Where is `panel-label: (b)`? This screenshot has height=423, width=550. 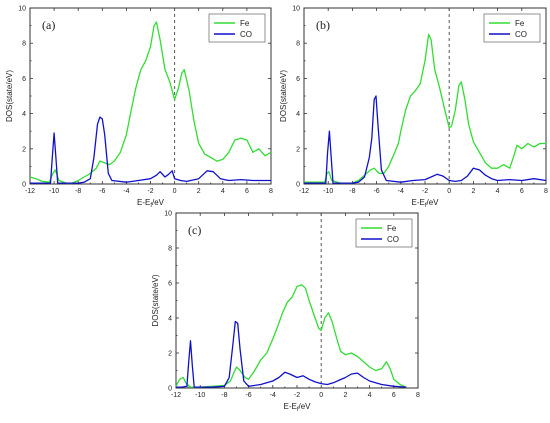
panel-label: (b) is located at coordinates (323, 25).